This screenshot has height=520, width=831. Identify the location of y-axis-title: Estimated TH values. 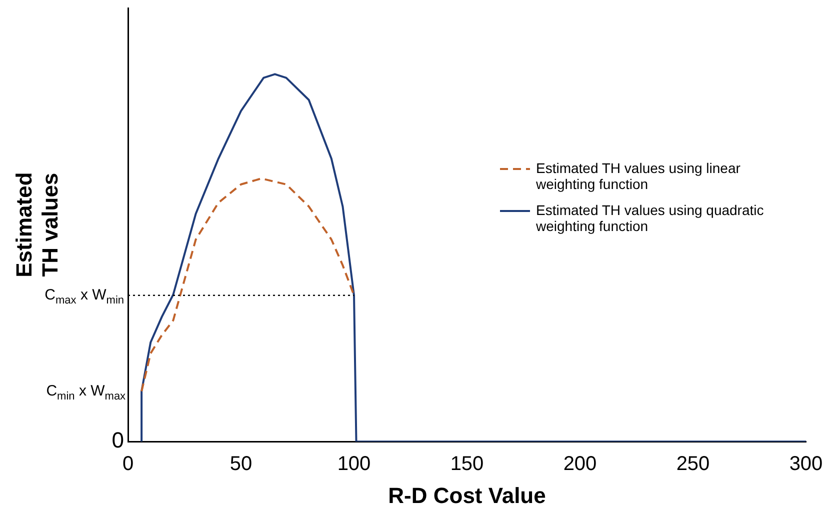
(37, 225).